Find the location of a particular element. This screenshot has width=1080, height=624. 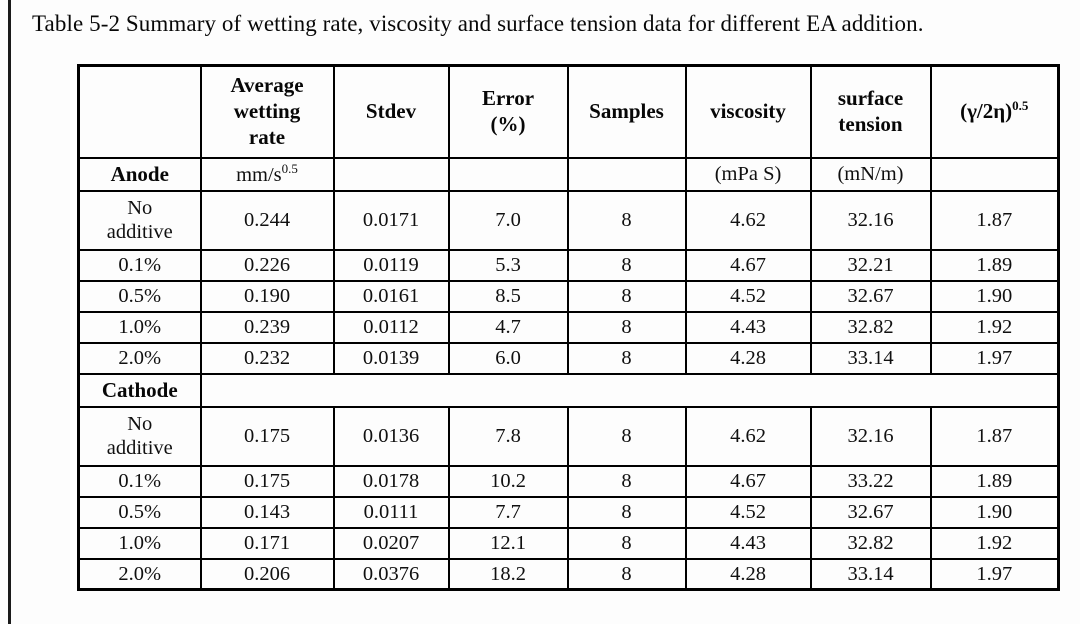

table-row: 1.0% 0.171 0.0207 12.1 8 4.43 32.82 1.92 is located at coordinates (568, 543).